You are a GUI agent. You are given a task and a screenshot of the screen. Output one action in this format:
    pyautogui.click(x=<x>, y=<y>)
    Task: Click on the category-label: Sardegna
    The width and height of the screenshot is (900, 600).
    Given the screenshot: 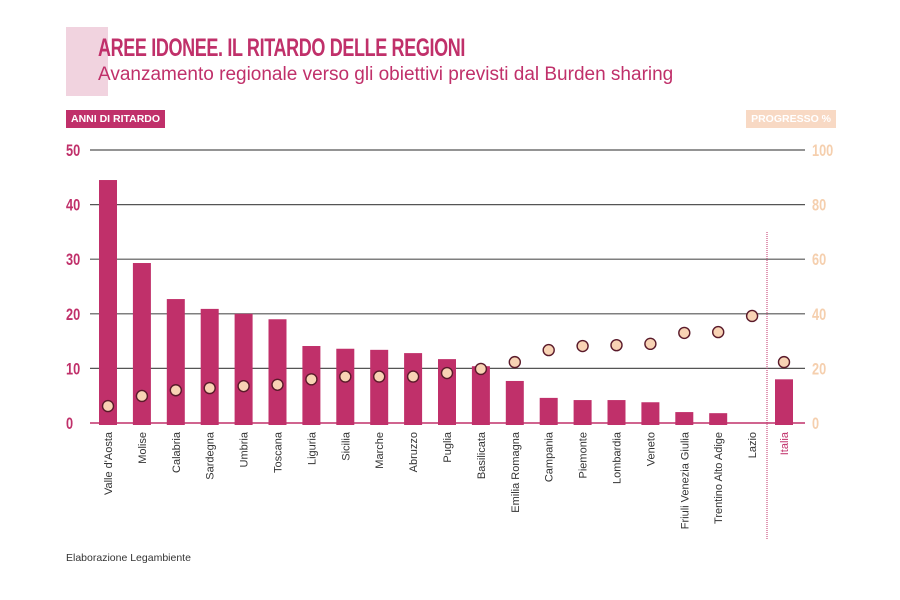 What is the action you would take?
    pyautogui.click(x=211, y=455)
    